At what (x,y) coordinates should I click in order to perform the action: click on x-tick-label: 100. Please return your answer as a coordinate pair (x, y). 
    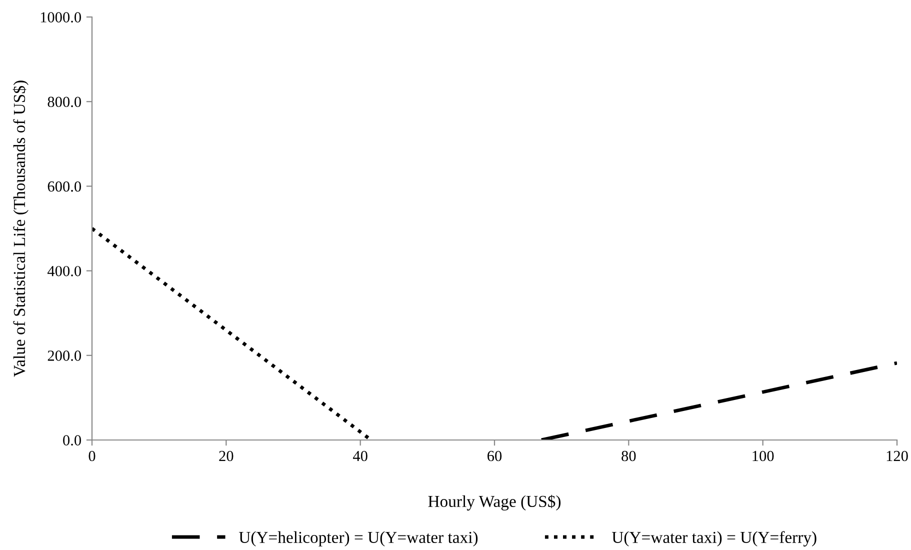
    Looking at the image, I should click on (763, 456).